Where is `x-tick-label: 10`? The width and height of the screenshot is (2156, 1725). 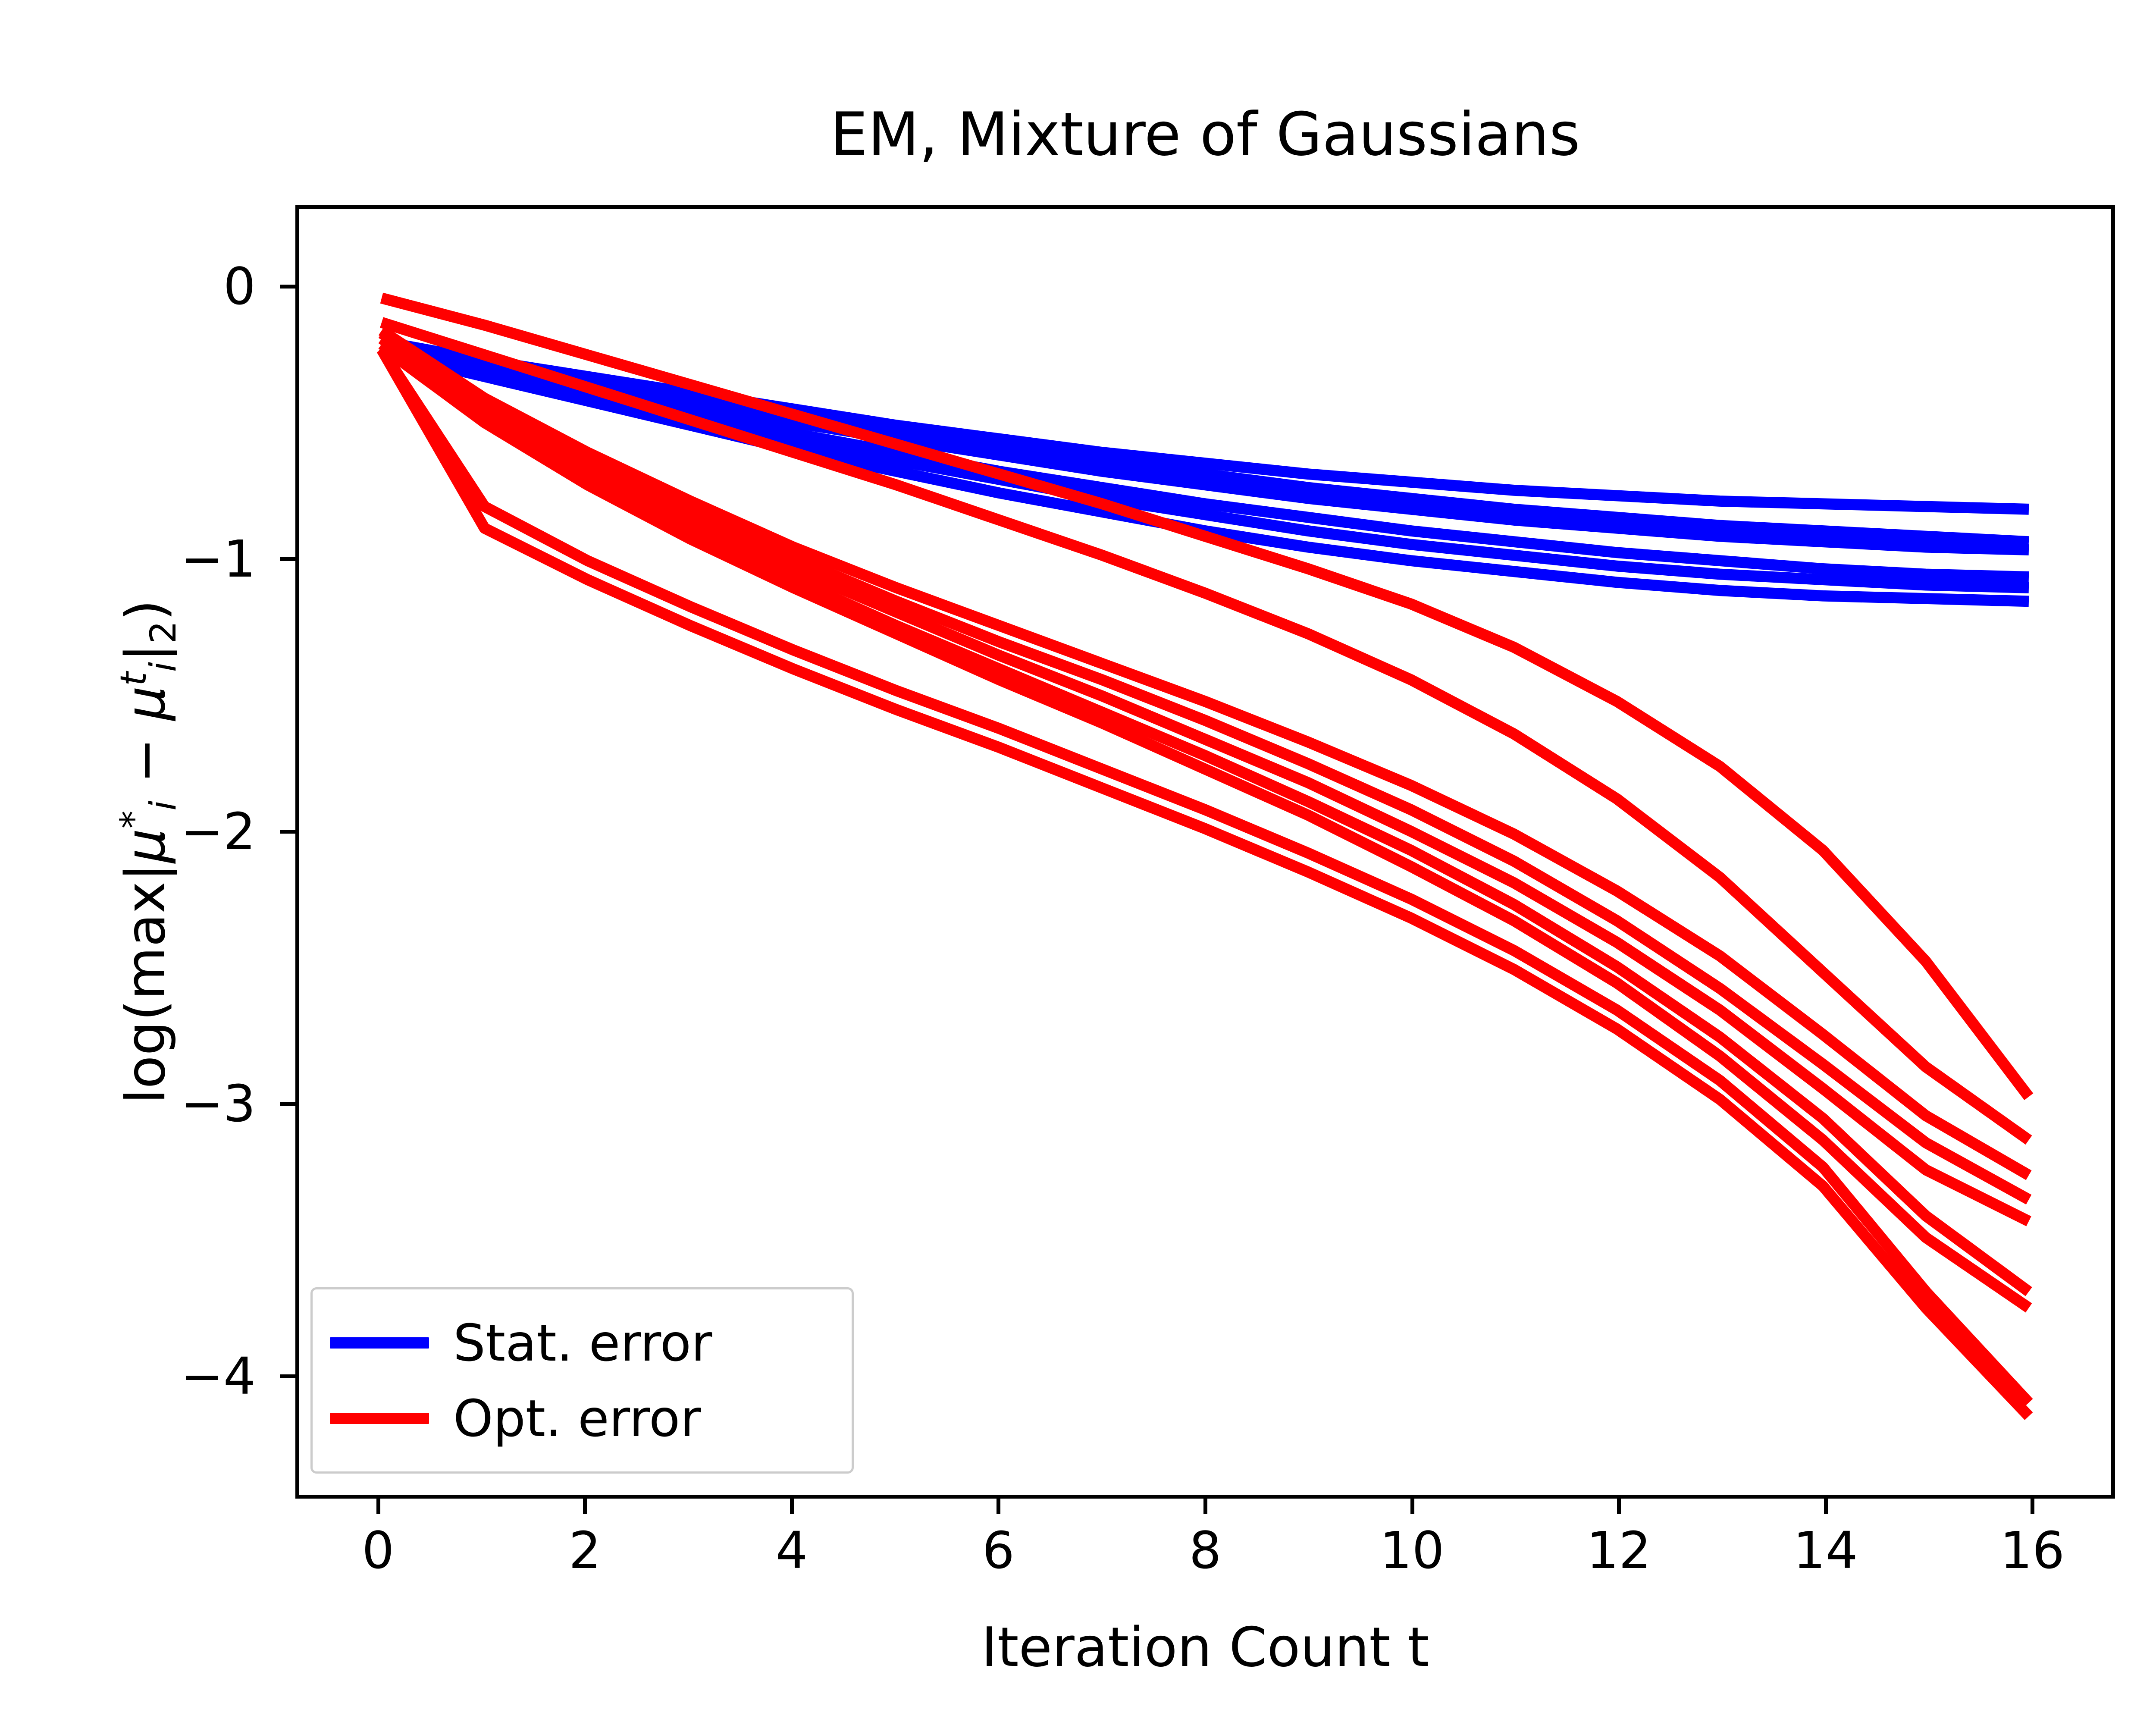
x-tick-label: 10 is located at coordinates (1412, 1551).